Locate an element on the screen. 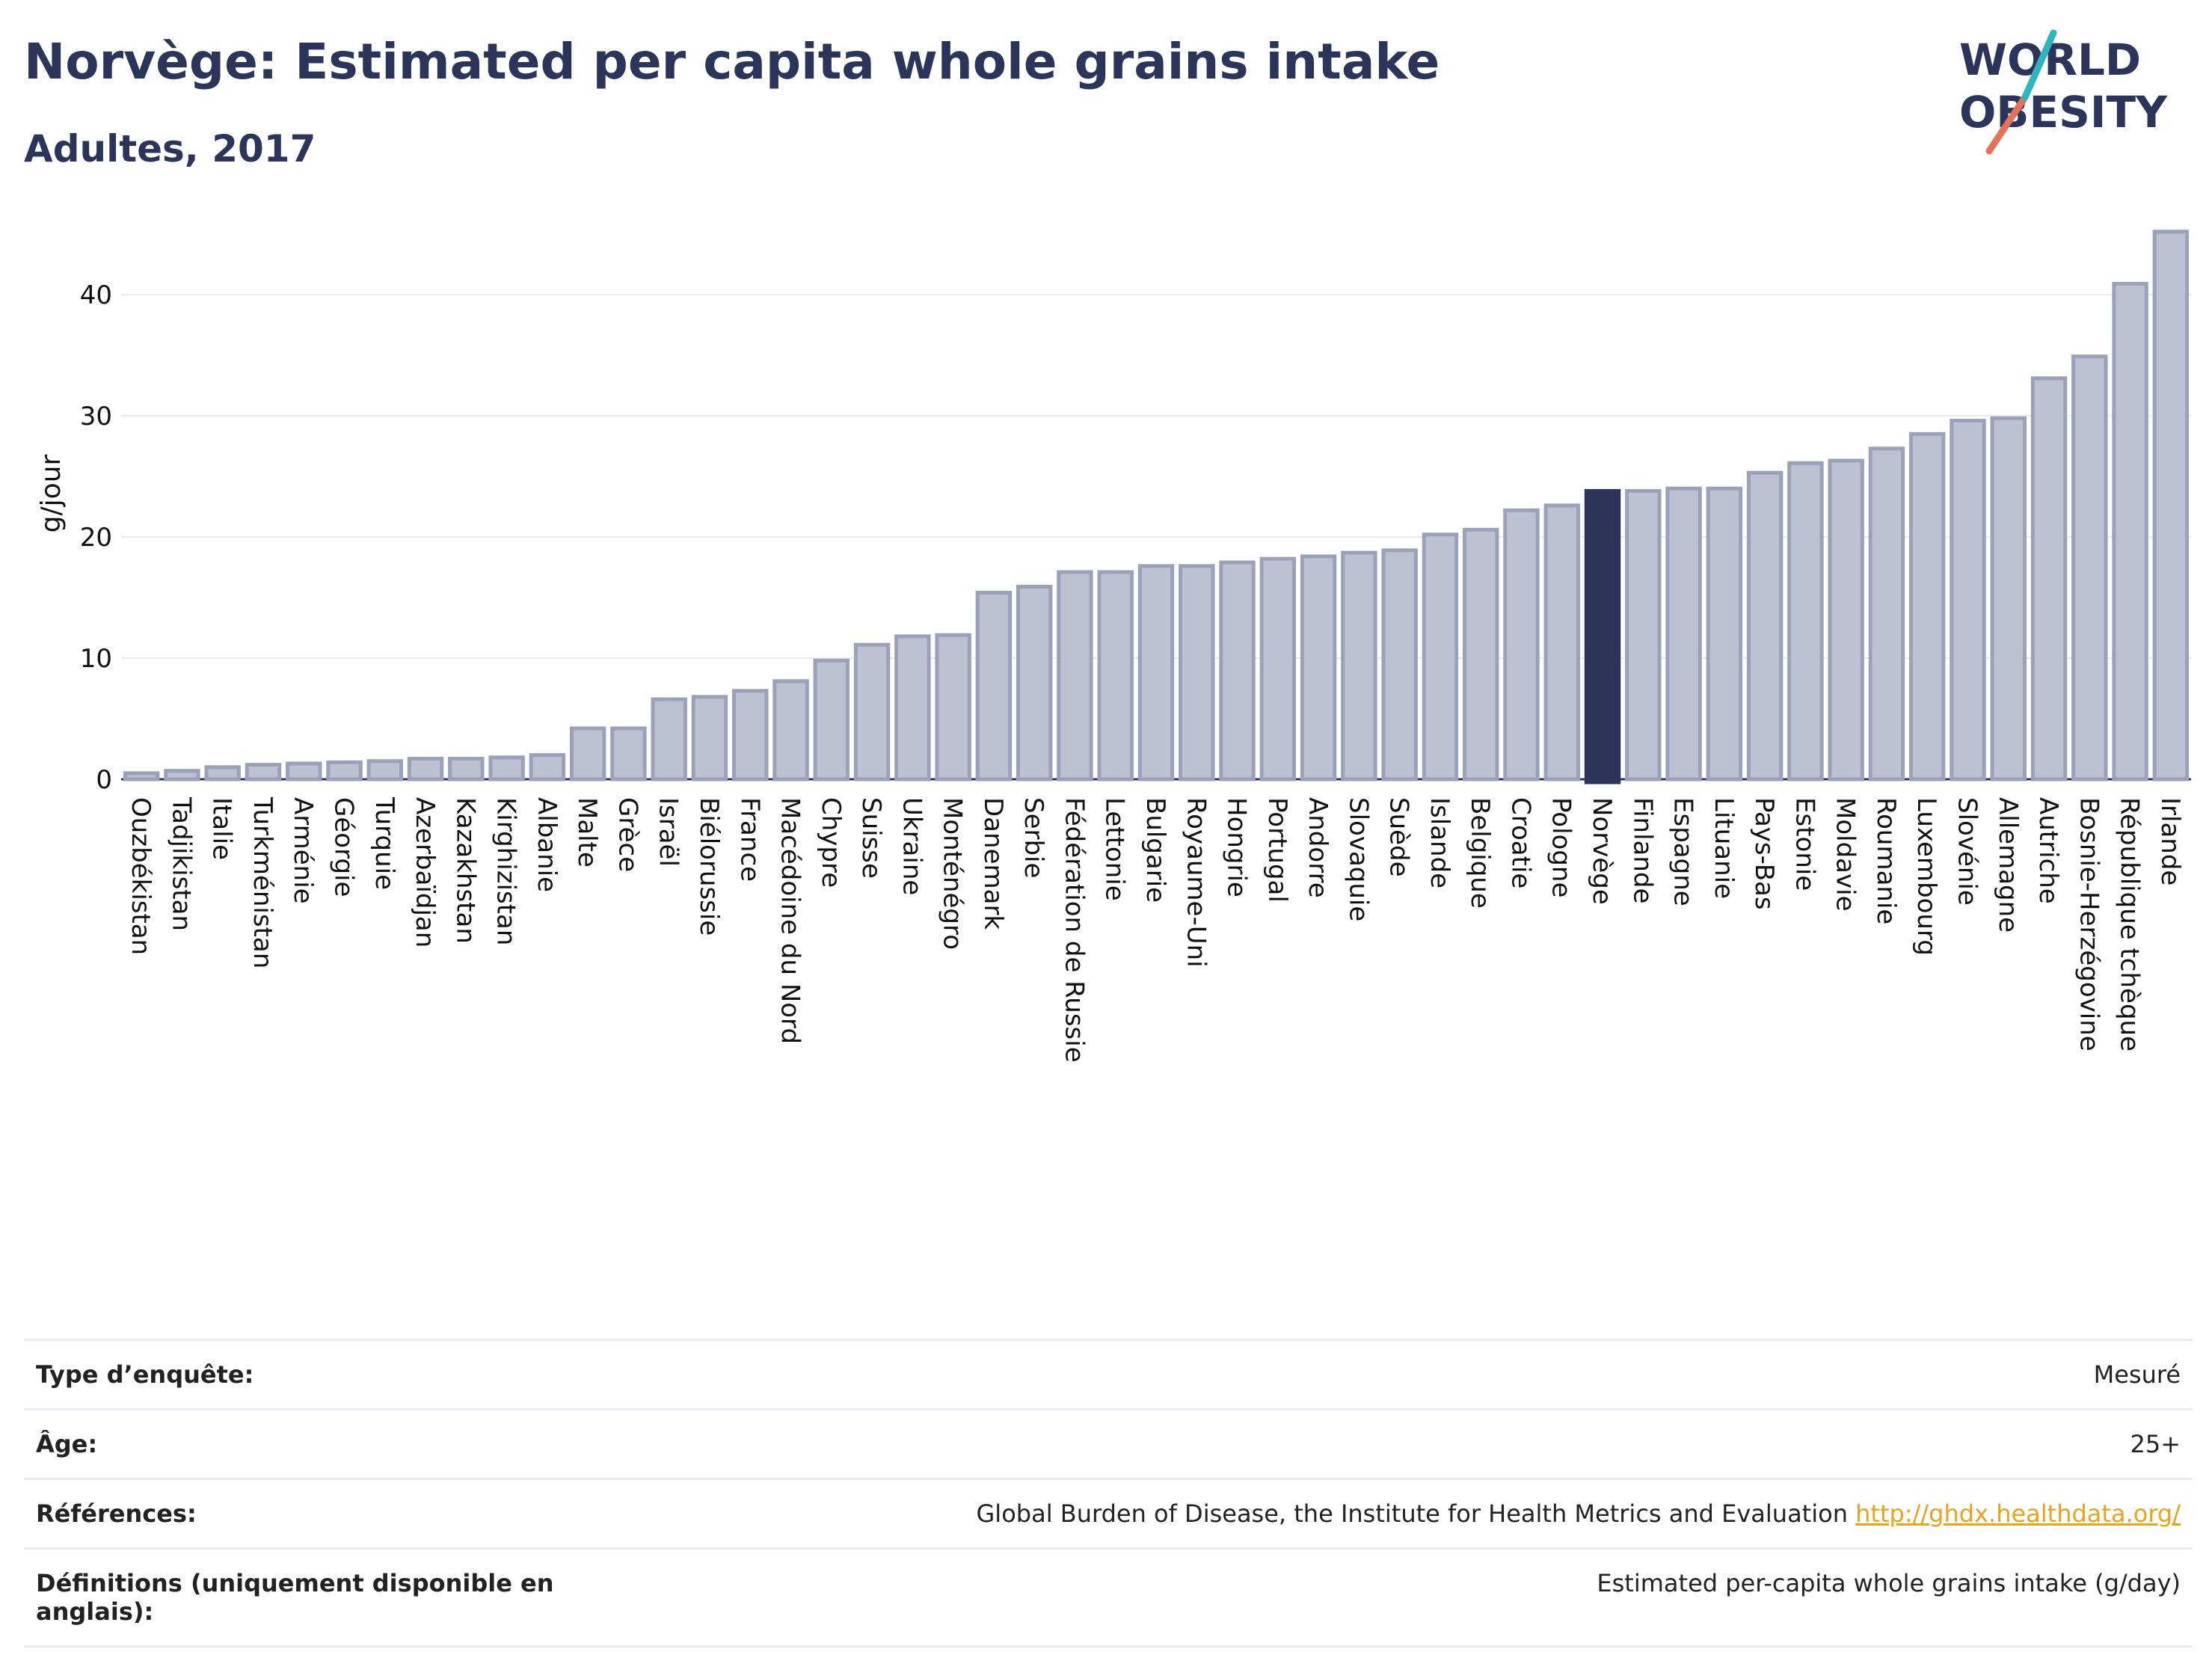 This screenshot has width=2212, height=1655. x-tick-label-Italie: Italie is located at coordinates (222, 828).